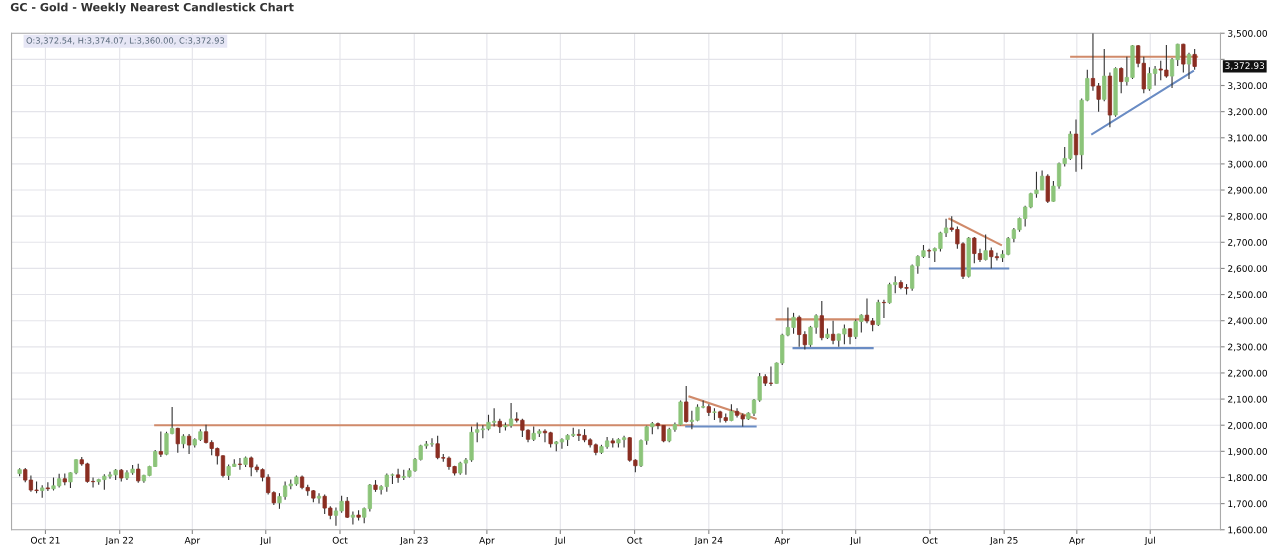 The height and width of the screenshot is (545, 1282). What do you see at coordinates (1248, 373) in the screenshot?
I see `y-tick-label: 2,200.00` at bounding box center [1248, 373].